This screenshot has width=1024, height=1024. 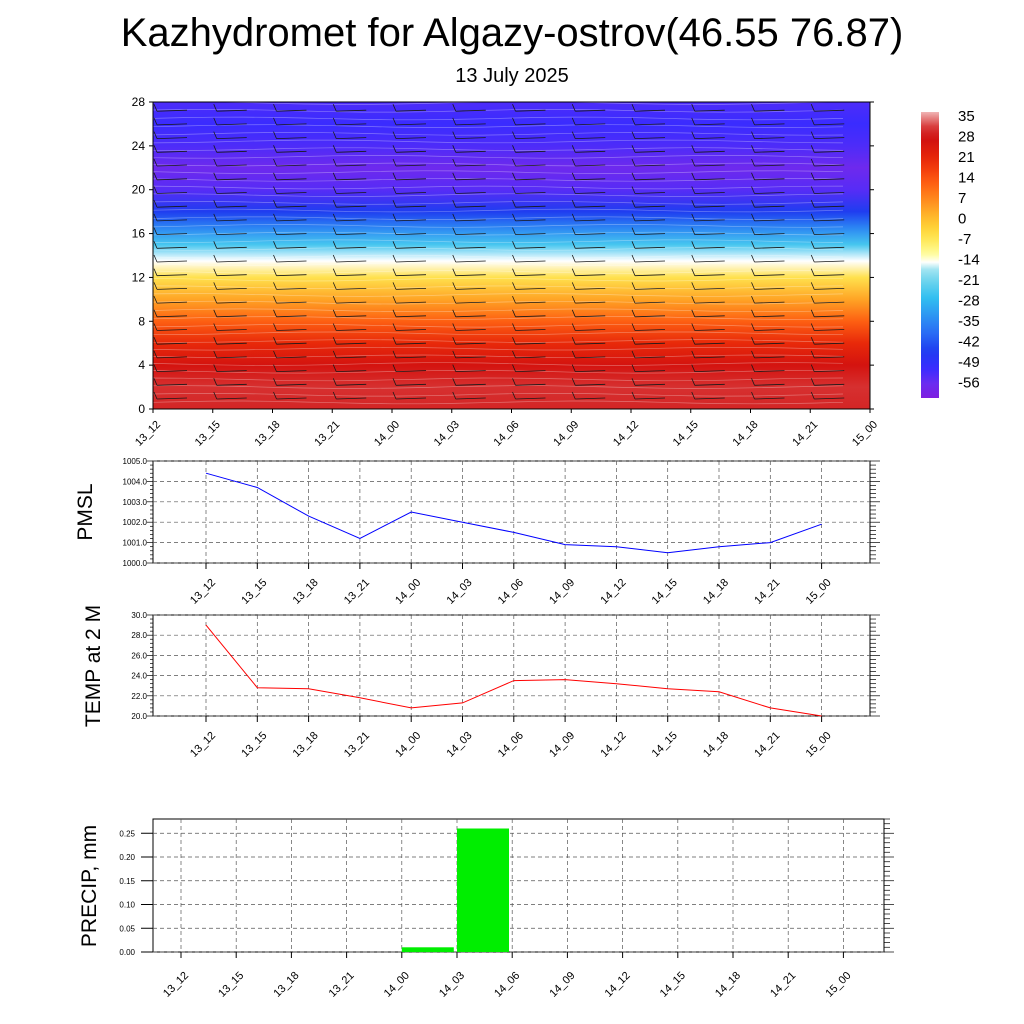 I want to click on colorbar: 35 28 21 14 7 0 -7 -14 -21 -28 -35 -42 -49 -56, so click(x=950, y=253).